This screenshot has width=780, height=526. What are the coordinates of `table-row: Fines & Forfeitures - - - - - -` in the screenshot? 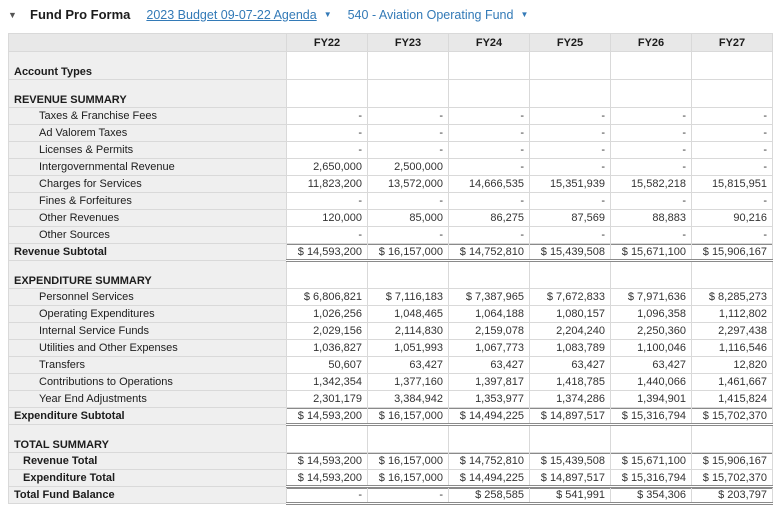 It's located at (390, 201).